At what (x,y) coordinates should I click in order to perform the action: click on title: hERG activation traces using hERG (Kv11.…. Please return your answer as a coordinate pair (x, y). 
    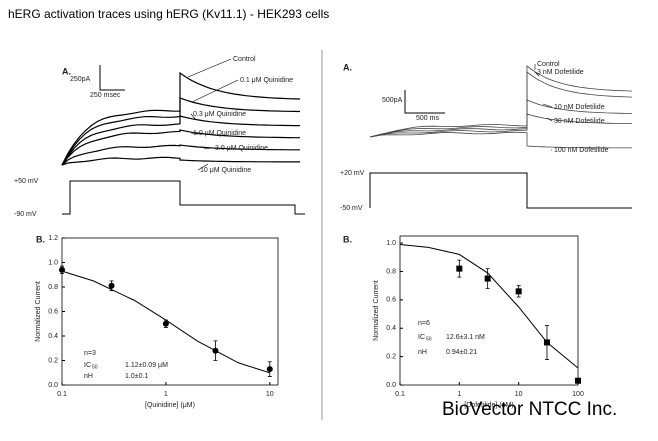
    Looking at the image, I should click on (168, 14).